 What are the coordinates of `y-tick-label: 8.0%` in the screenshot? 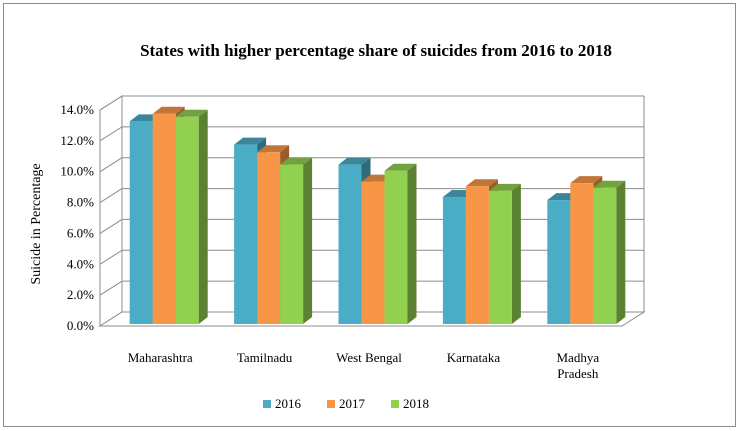 It's located at (80, 202).